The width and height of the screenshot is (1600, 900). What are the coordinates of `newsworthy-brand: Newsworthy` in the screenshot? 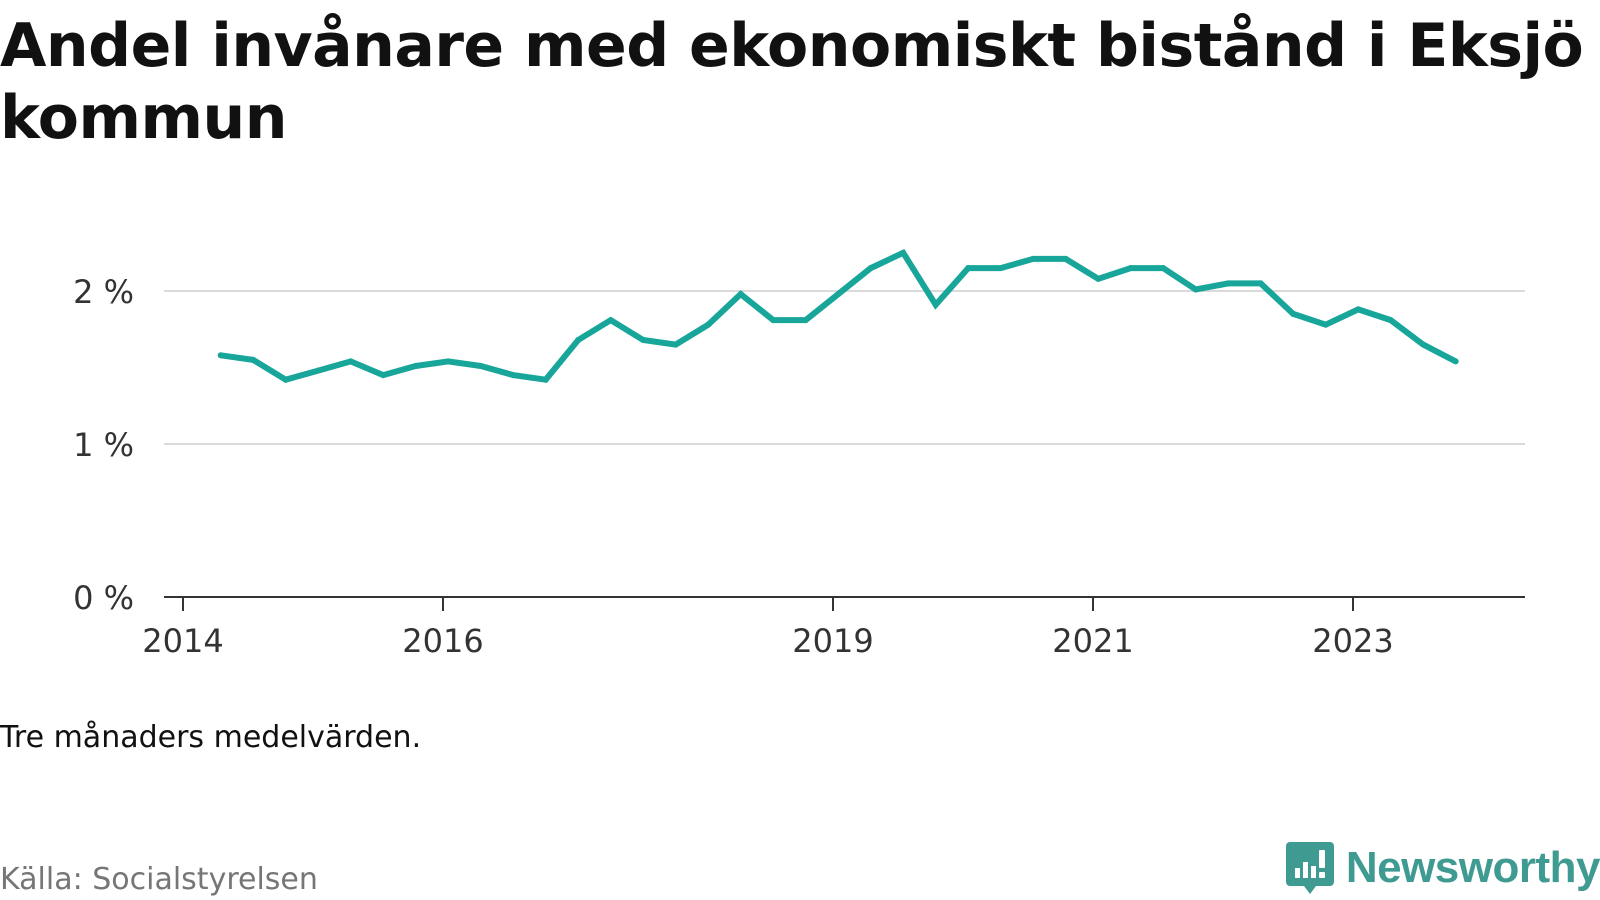 It's located at (1442, 868).